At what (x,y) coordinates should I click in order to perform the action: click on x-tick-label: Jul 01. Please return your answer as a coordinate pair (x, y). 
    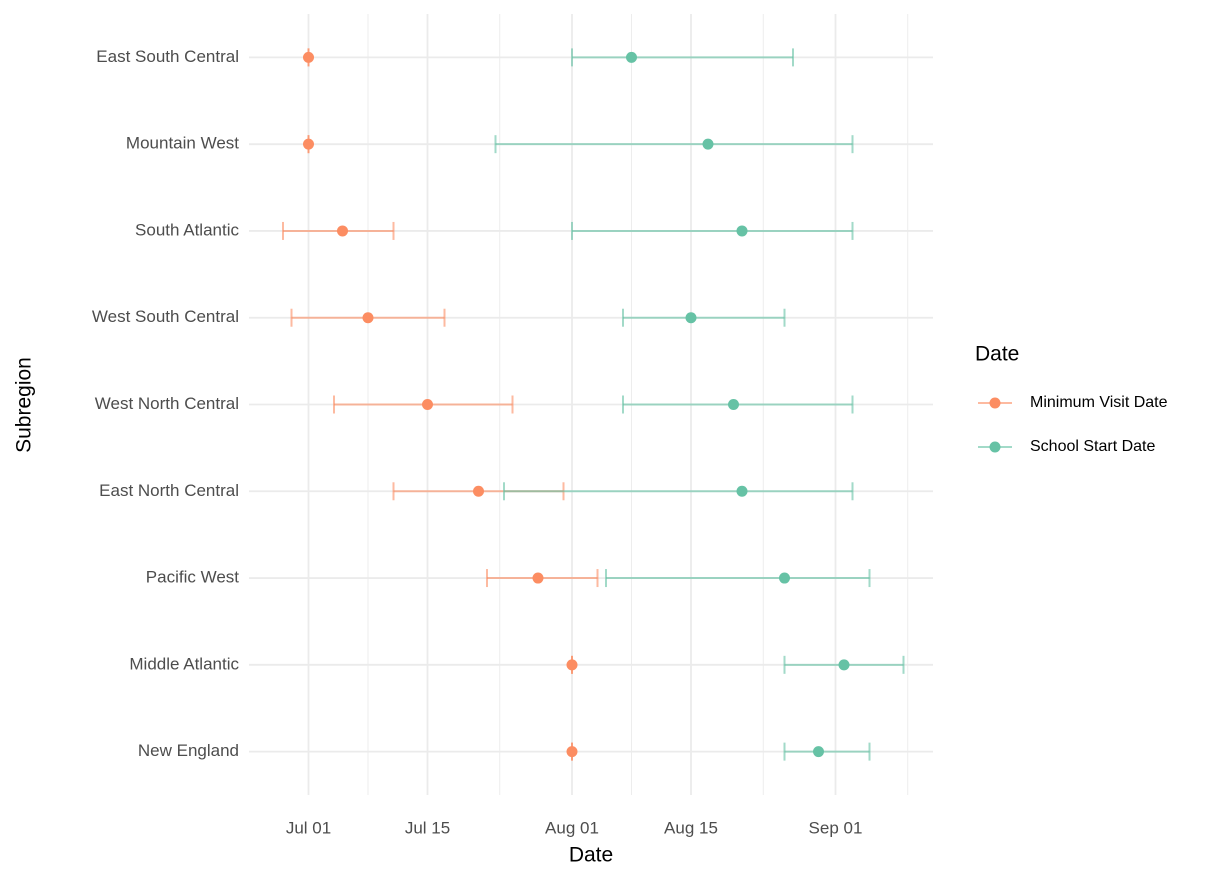
    Looking at the image, I should click on (308, 827).